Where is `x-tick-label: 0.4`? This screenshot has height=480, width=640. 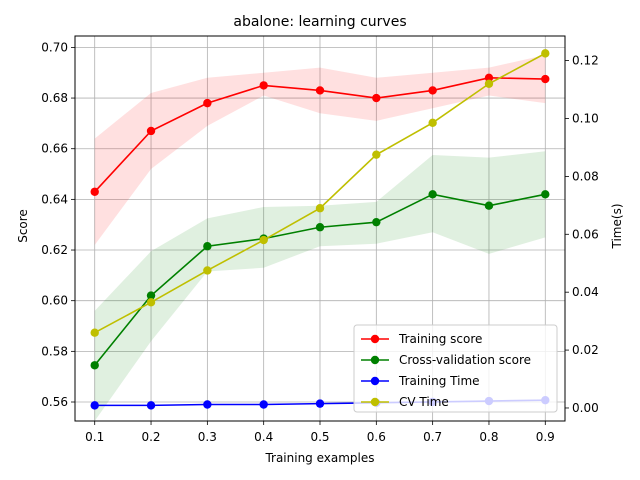 x-tick-label: 0.4 is located at coordinates (263, 437).